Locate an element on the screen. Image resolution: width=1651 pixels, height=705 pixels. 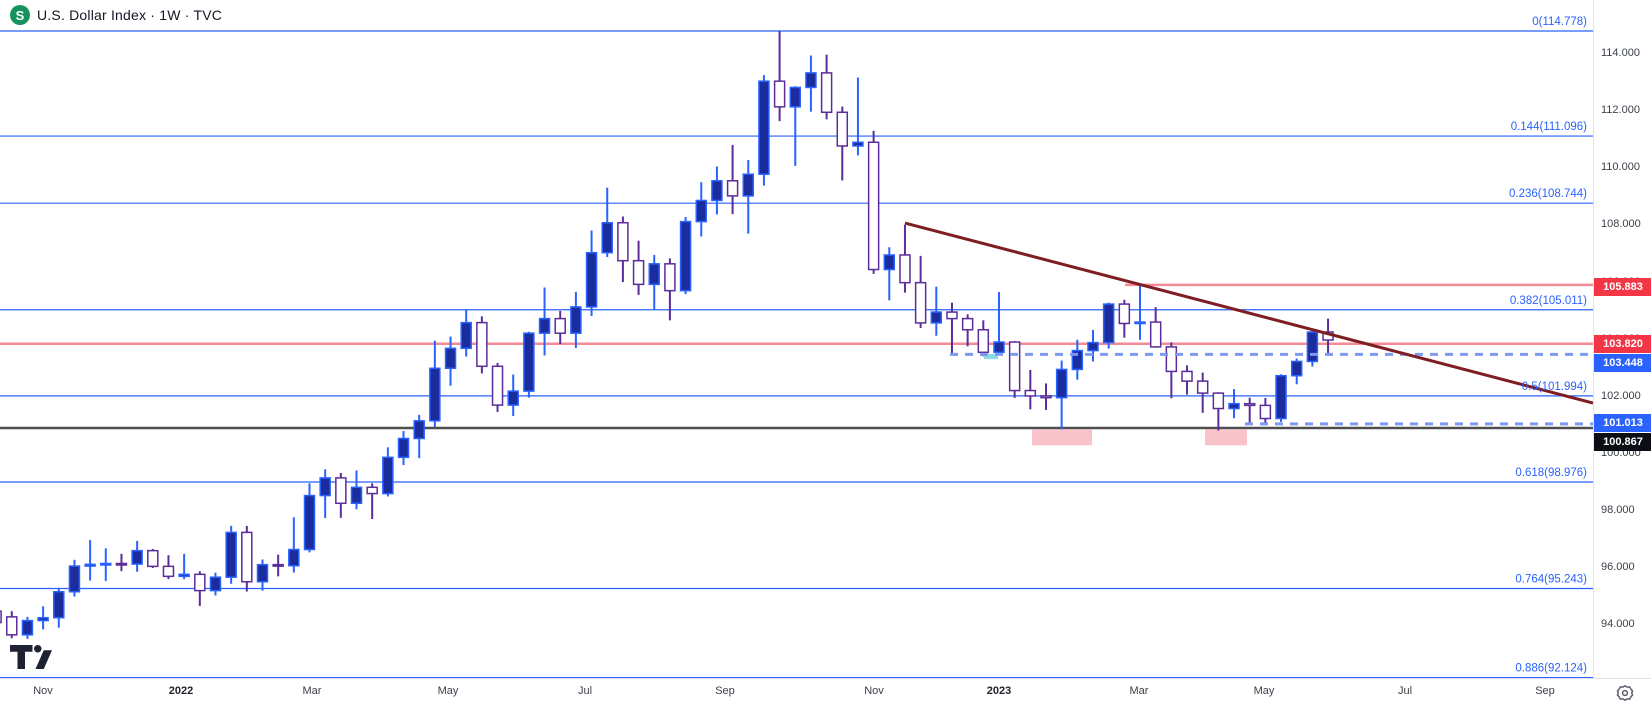
tradingview-logo-icon is located at coordinates (31, 659).